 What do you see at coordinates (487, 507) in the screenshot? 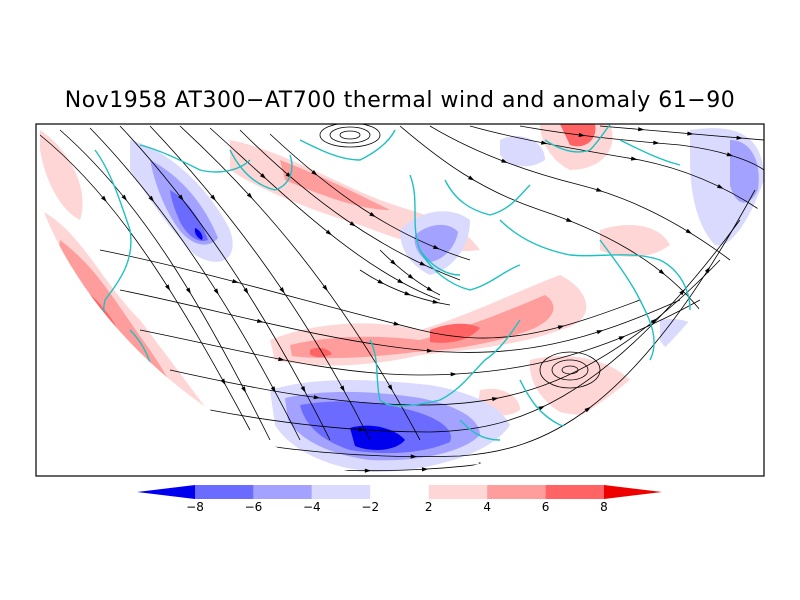
I see `colorbar-tick-label: 4` at bounding box center [487, 507].